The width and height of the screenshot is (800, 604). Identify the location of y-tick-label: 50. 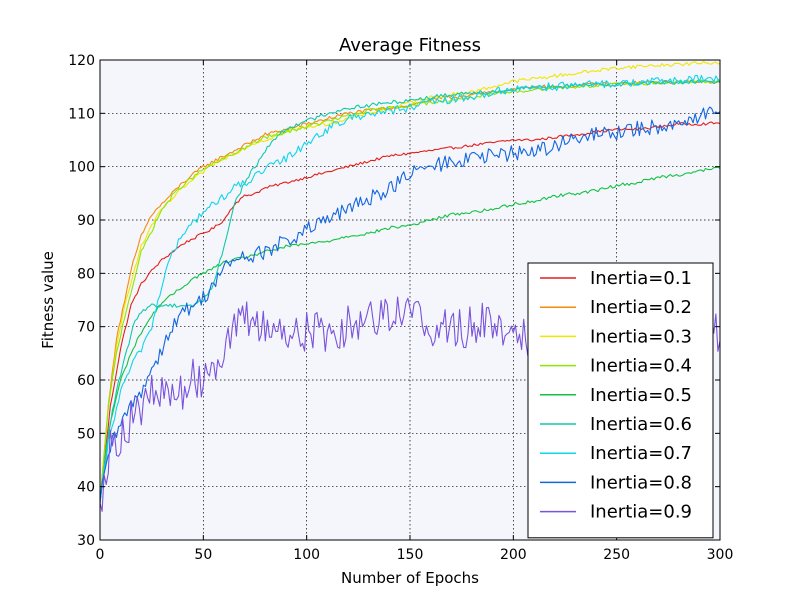
(86, 434).